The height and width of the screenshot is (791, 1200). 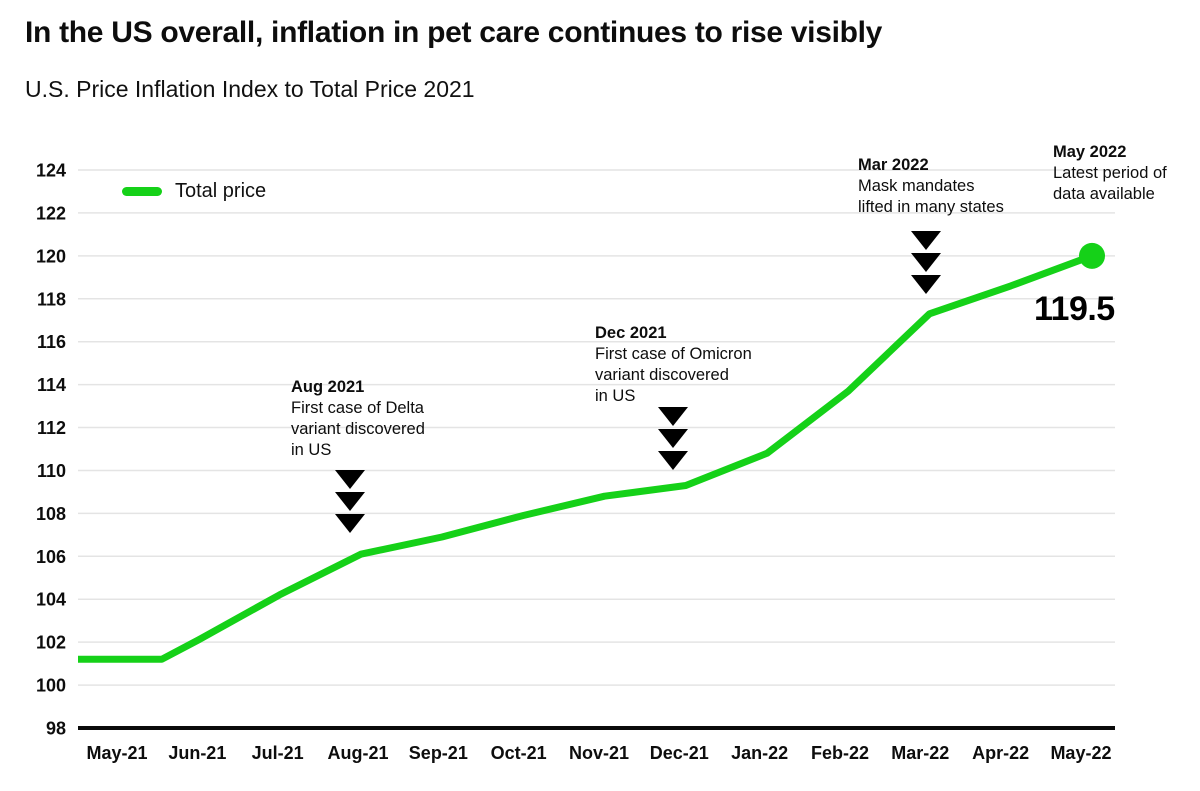 What do you see at coordinates (916, 186) in the screenshot?
I see `annotation-line: Mask mandates` at bounding box center [916, 186].